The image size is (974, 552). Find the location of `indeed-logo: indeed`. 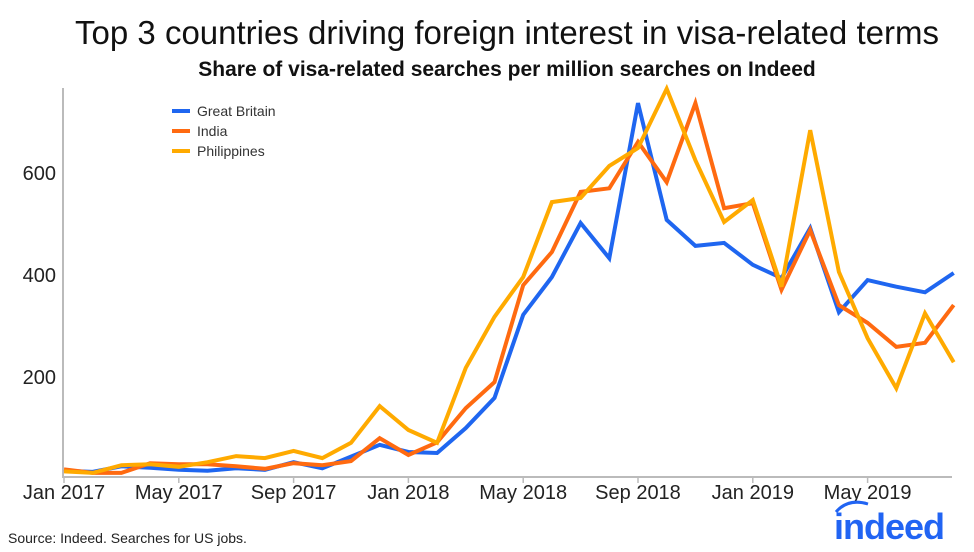

indeed-logo: indeed is located at coordinates (889, 526).